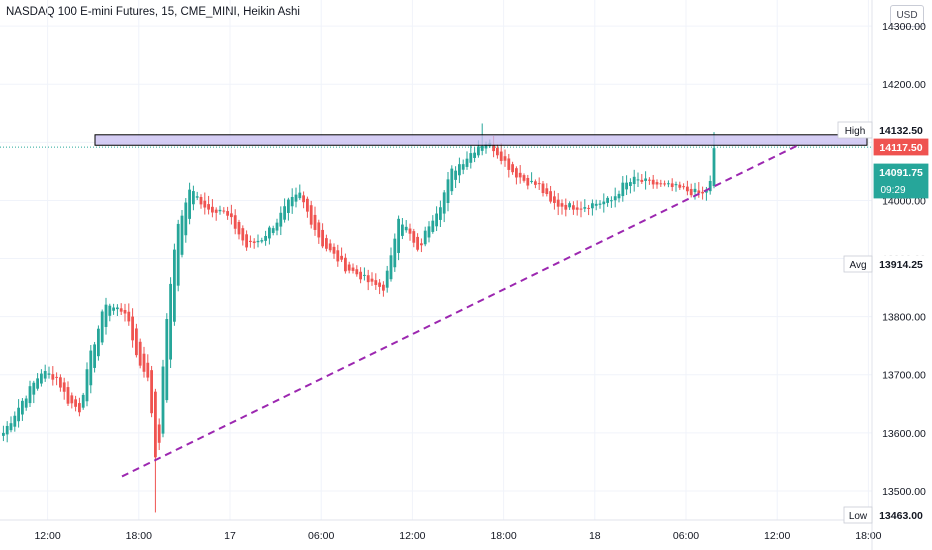  I want to click on price-tag-label: Avg, so click(857, 265).